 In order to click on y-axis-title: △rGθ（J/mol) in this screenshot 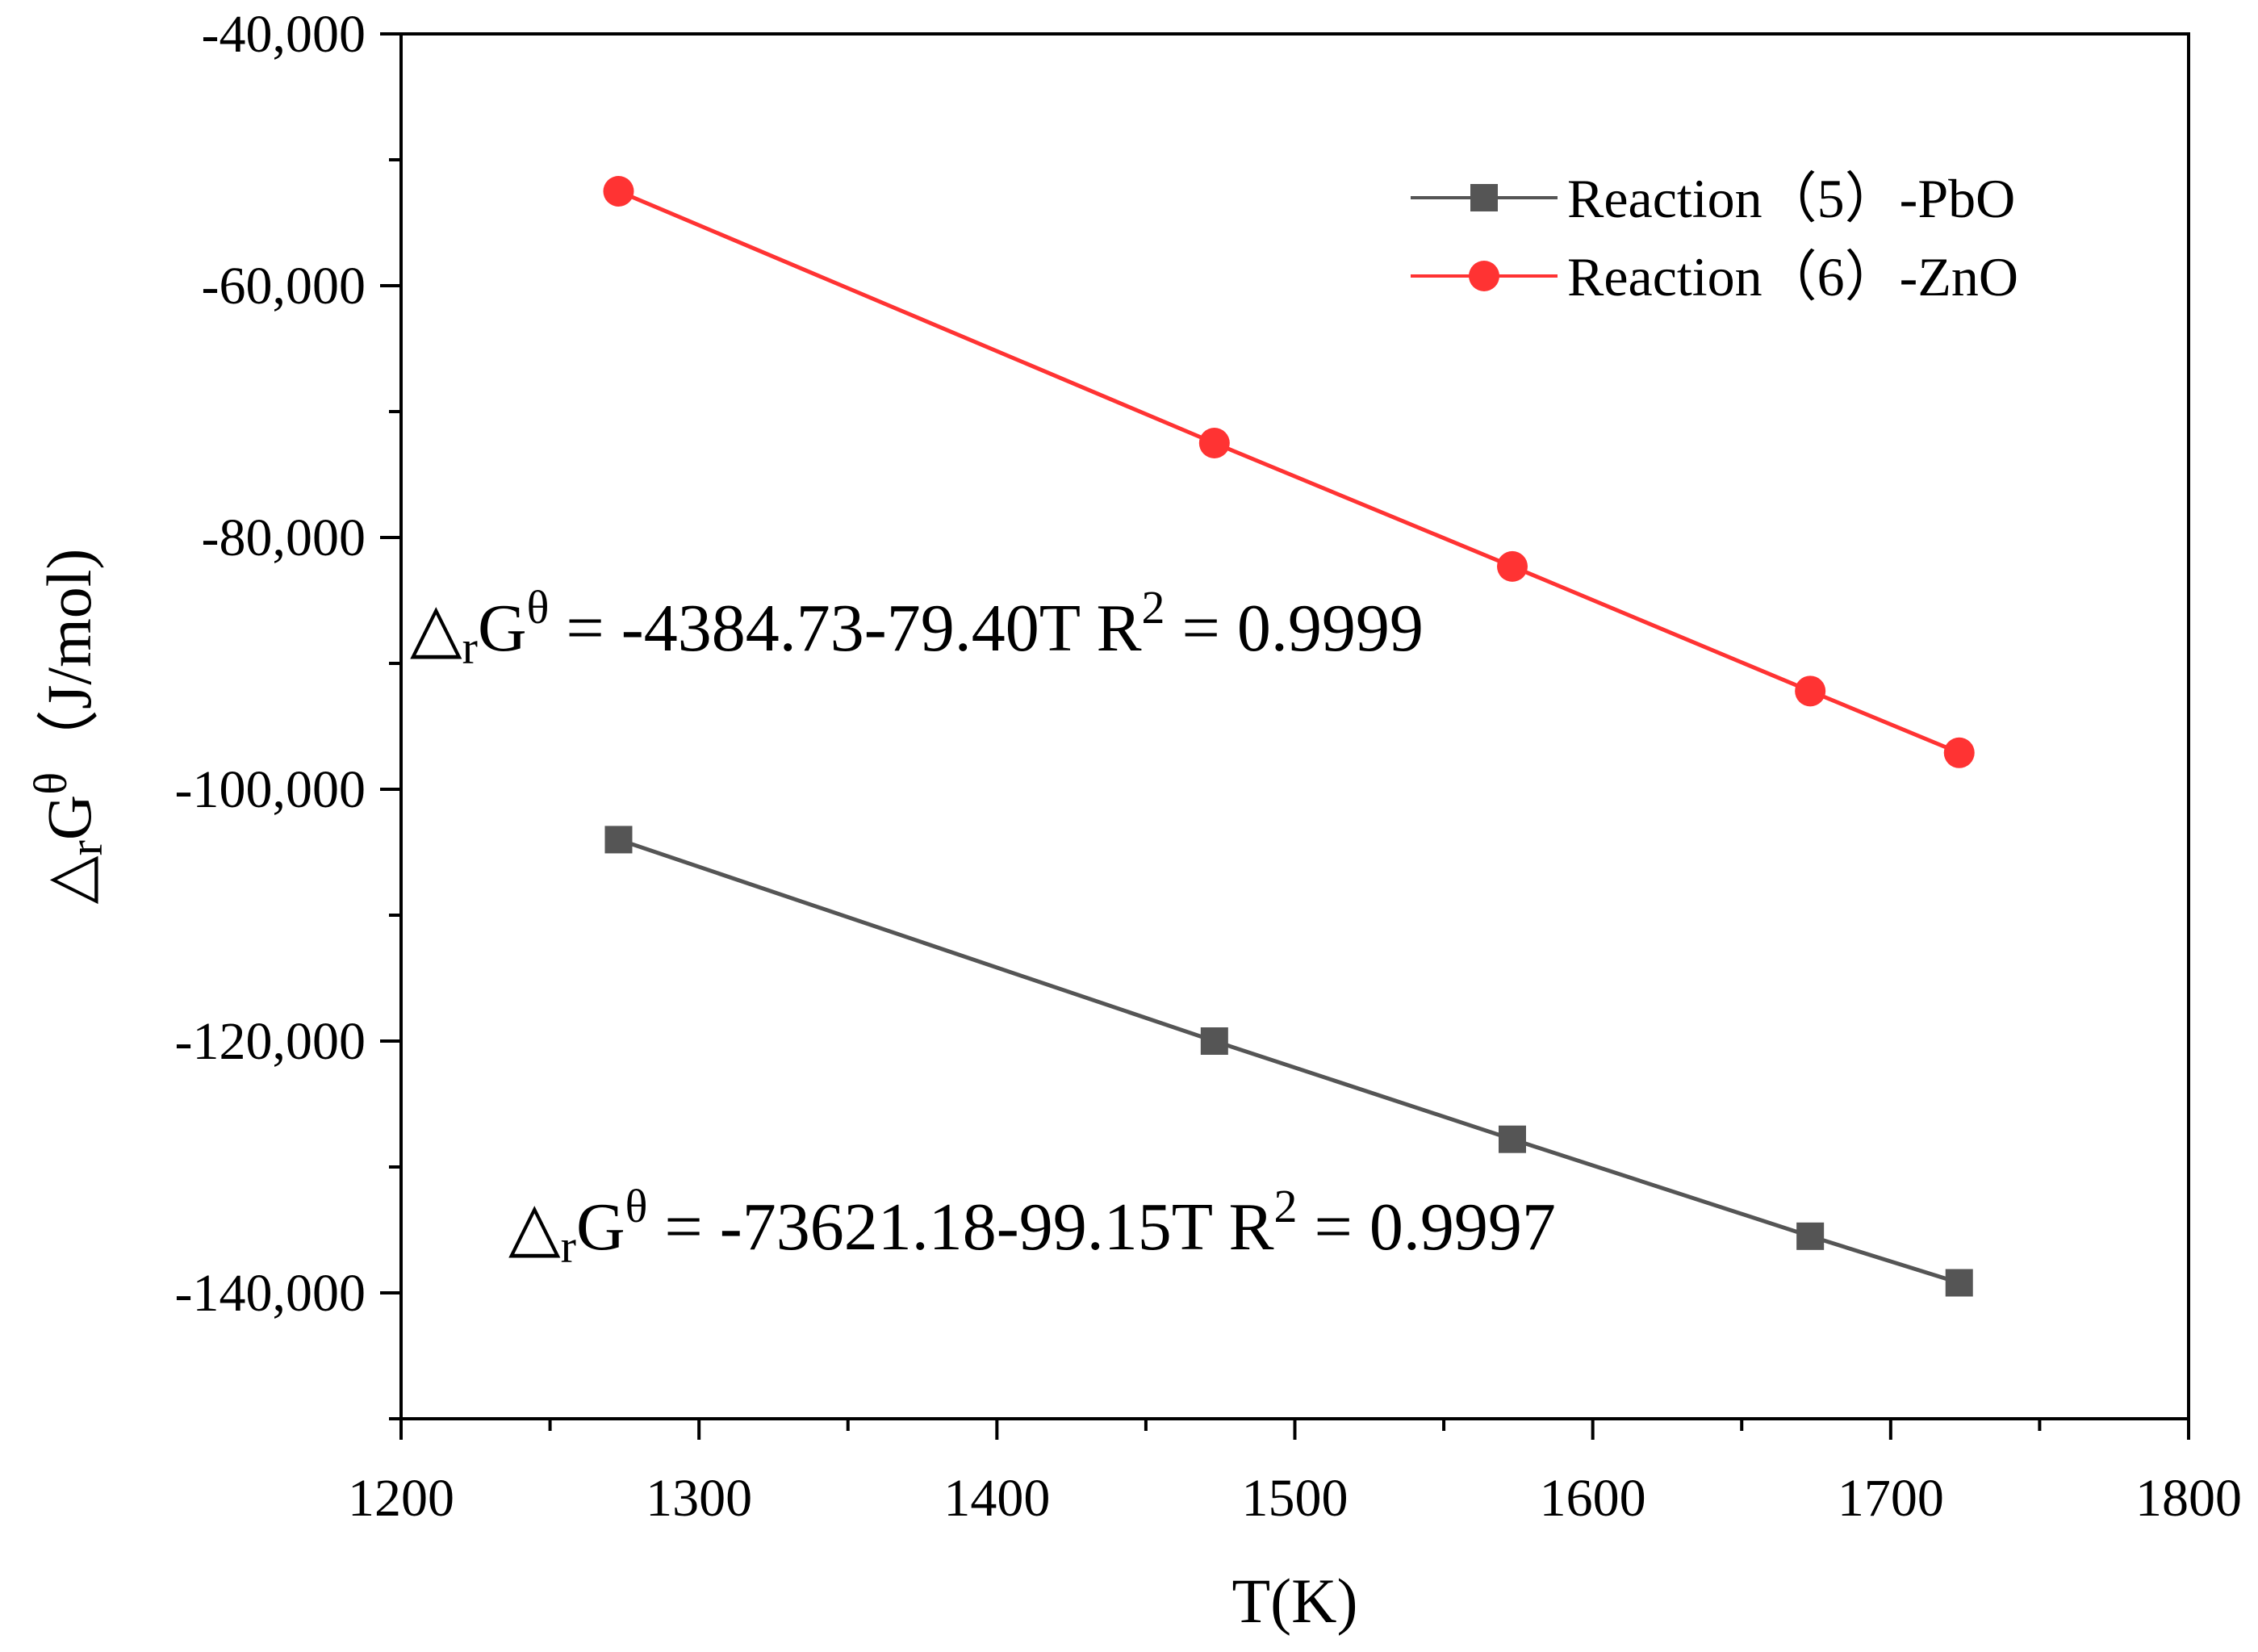, I will do `click(68, 727)`.